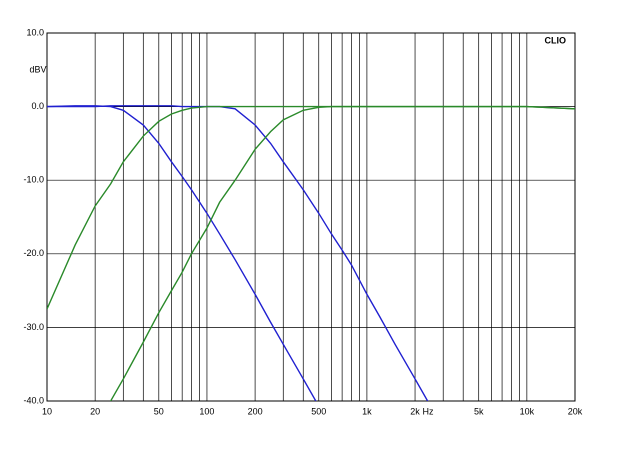 The image size is (624, 468). What do you see at coordinates (37, 69) in the screenshot?
I see `y-axis-label: dBV` at bounding box center [37, 69].